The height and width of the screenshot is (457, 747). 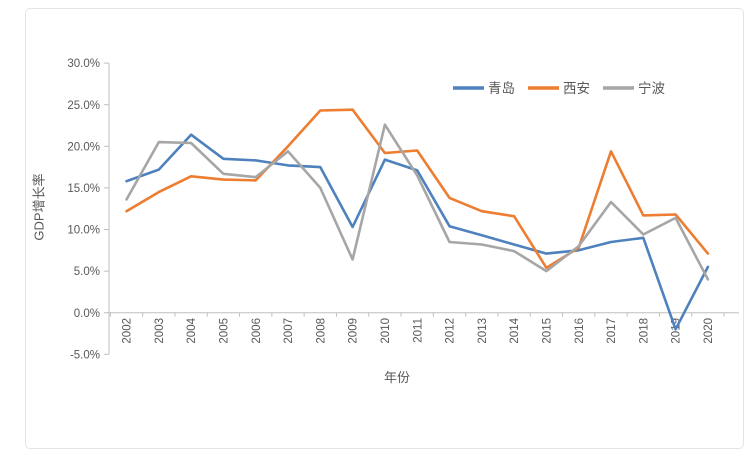 I want to click on x-tick-label: 2002, so click(x=128, y=331).